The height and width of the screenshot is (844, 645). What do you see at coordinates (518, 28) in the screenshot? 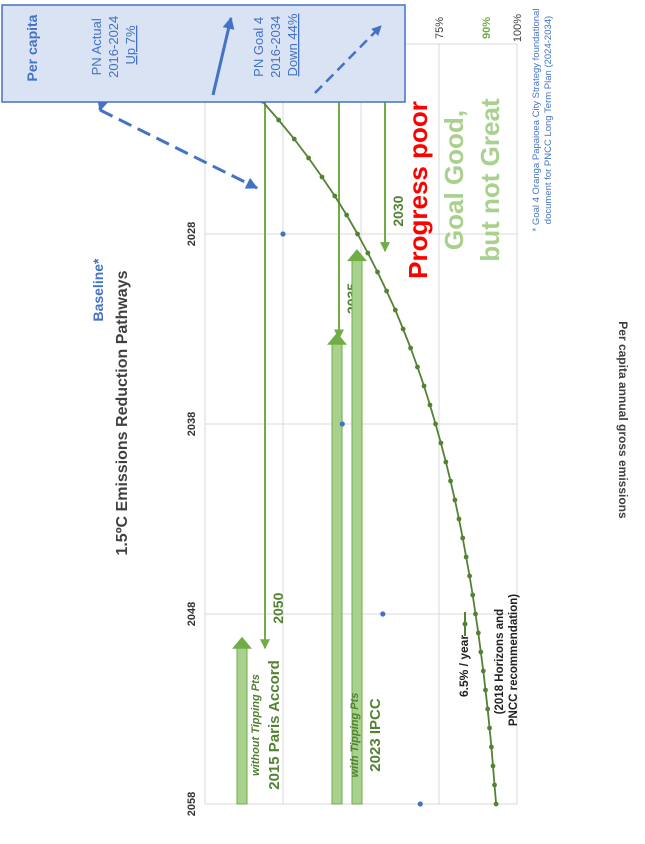
I see `y-tick-label: 100%` at bounding box center [518, 28].